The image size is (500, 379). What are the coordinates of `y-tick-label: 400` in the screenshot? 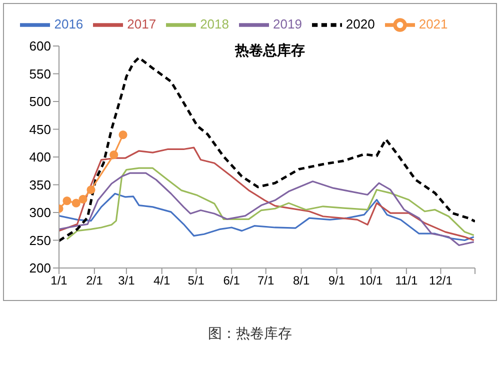 It's located at (40, 157).